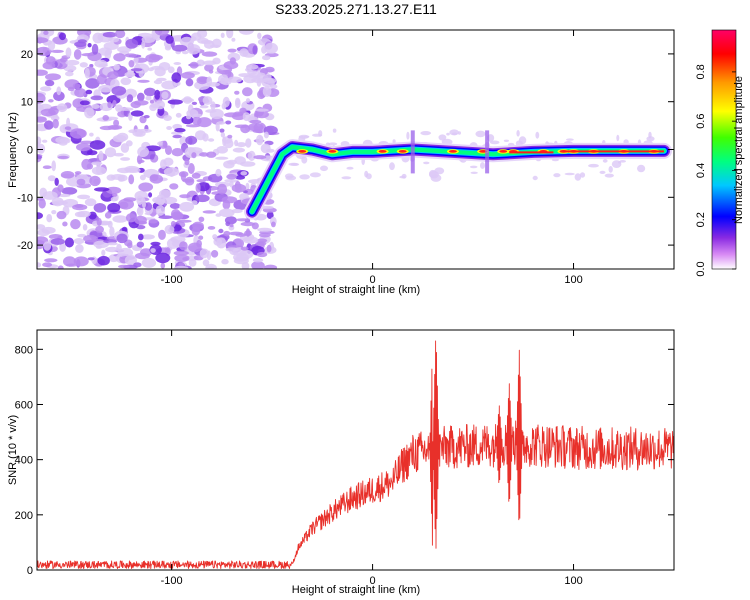 This screenshot has height=600, width=750. Describe the element at coordinates (701, 170) in the screenshot. I see `colorbar-tick-label: 0.4` at that location.